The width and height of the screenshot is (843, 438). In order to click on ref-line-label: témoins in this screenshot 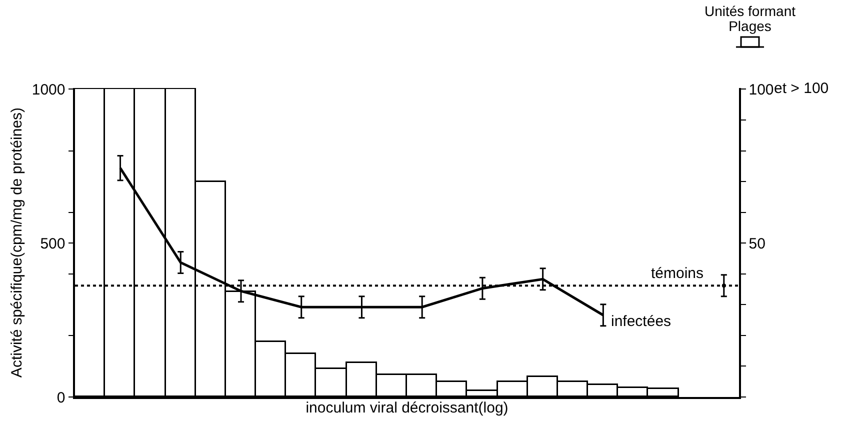, I will do `click(677, 273)`.